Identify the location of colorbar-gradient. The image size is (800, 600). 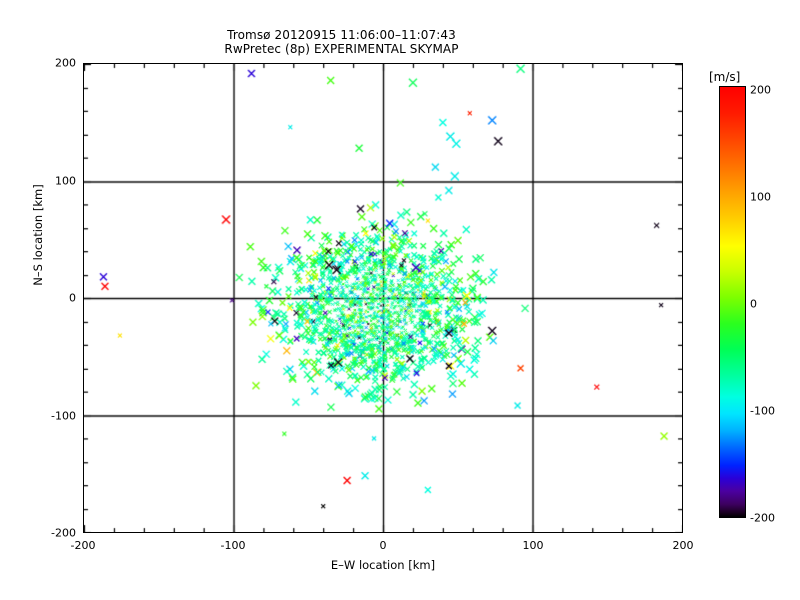
(732, 302).